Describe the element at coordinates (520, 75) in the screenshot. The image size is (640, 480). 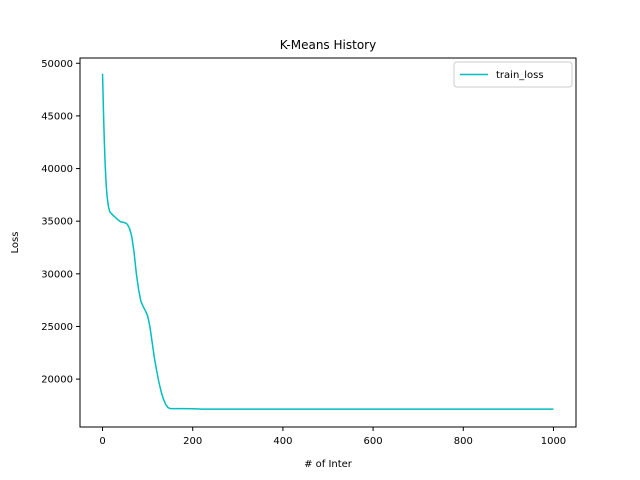
I see `legend-label: train_loss` at that location.